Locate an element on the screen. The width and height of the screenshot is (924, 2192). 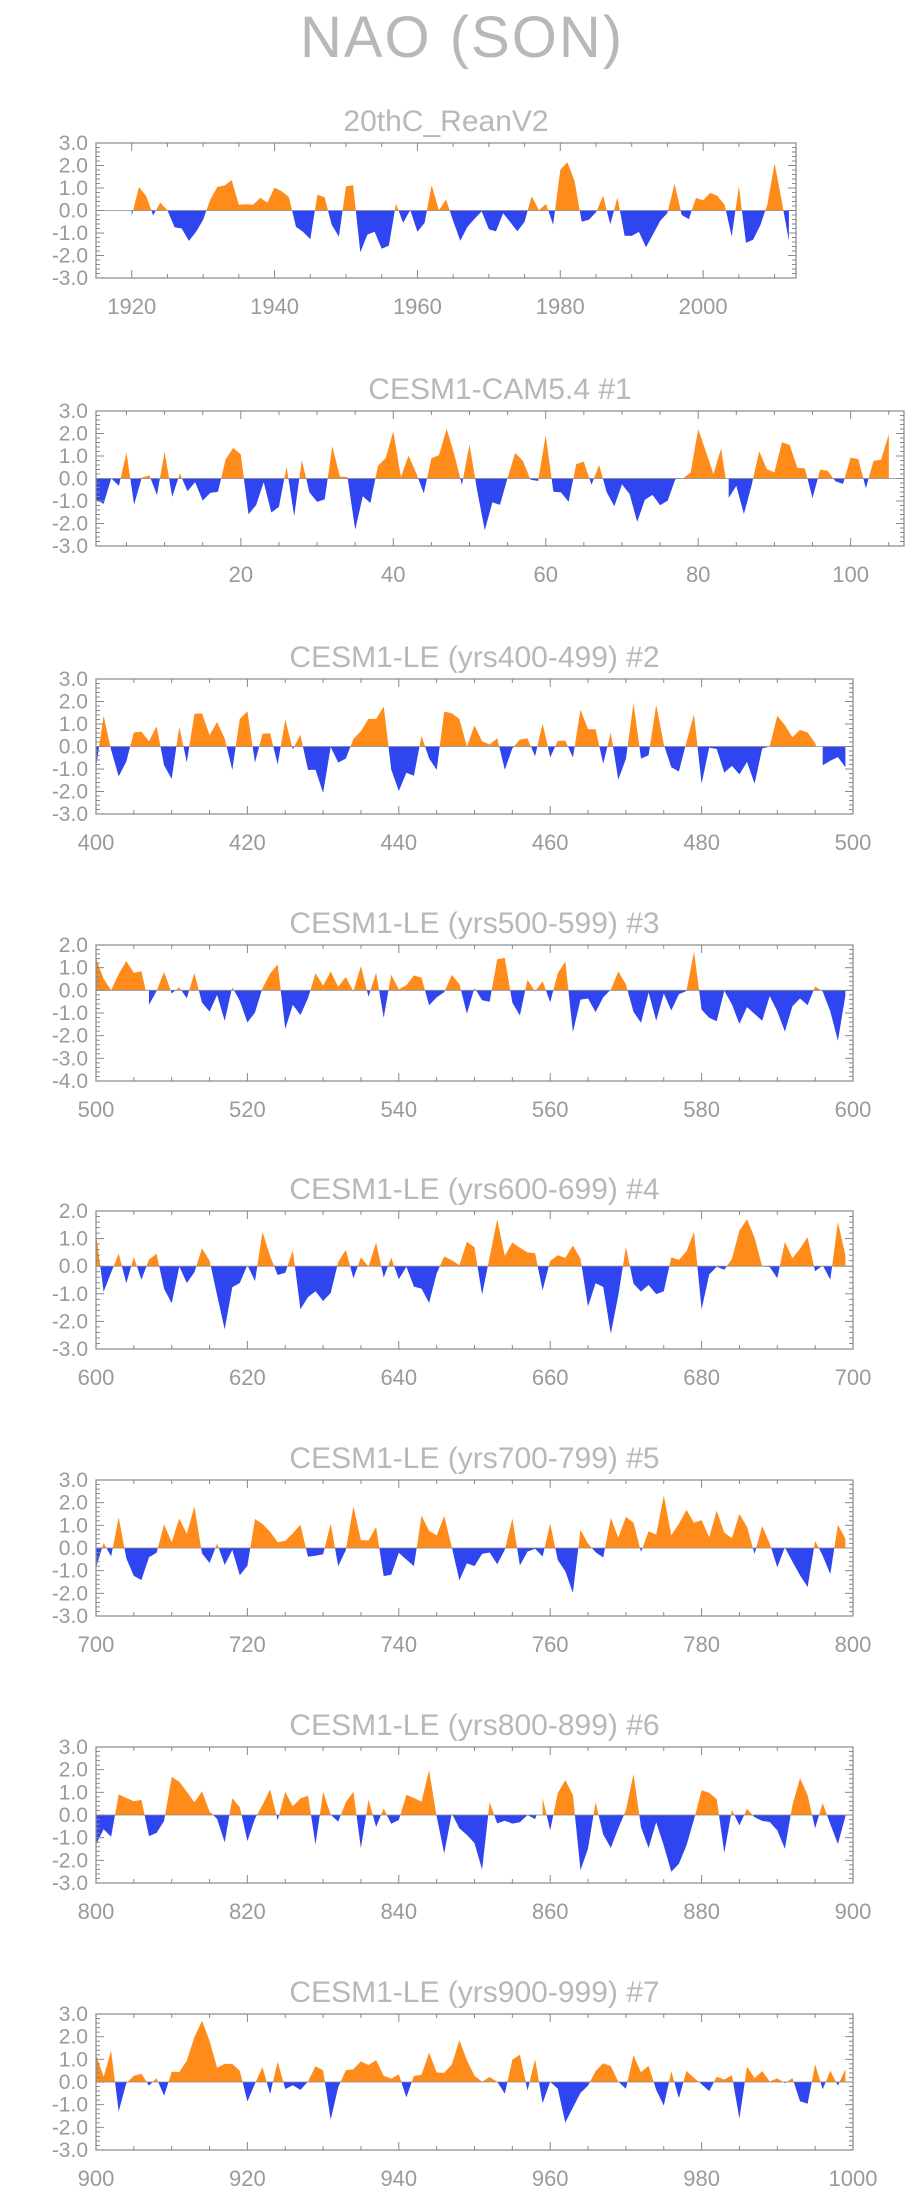
x-tick-label: 100 is located at coordinates (850, 574).